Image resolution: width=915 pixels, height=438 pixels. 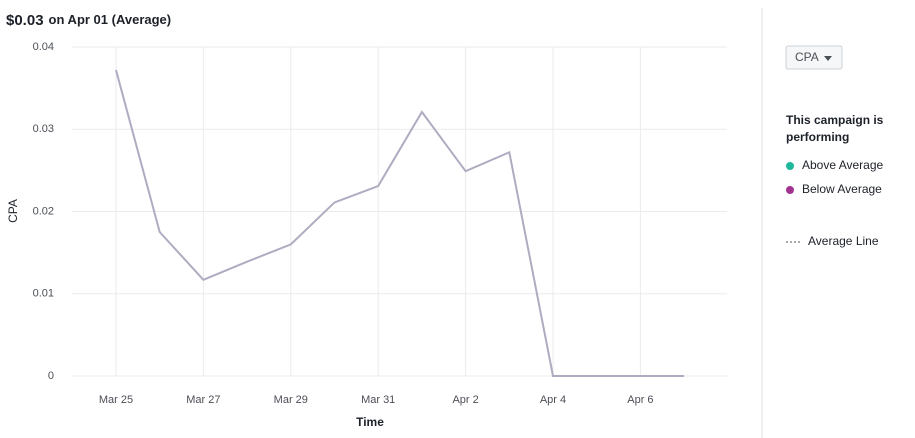 What do you see at coordinates (843, 165) in the screenshot?
I see `legend-label: Above Average` at bounding box center [843, 165].